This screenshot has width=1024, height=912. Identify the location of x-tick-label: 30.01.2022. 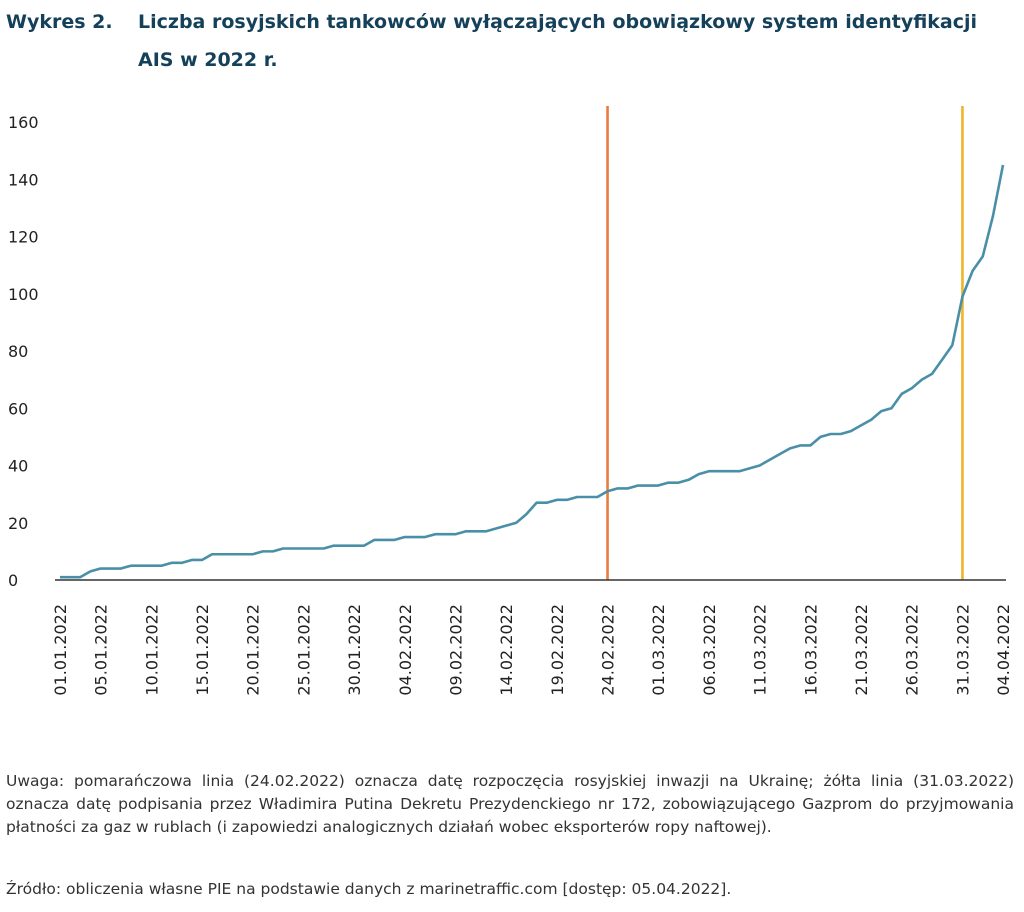
(354, 650).